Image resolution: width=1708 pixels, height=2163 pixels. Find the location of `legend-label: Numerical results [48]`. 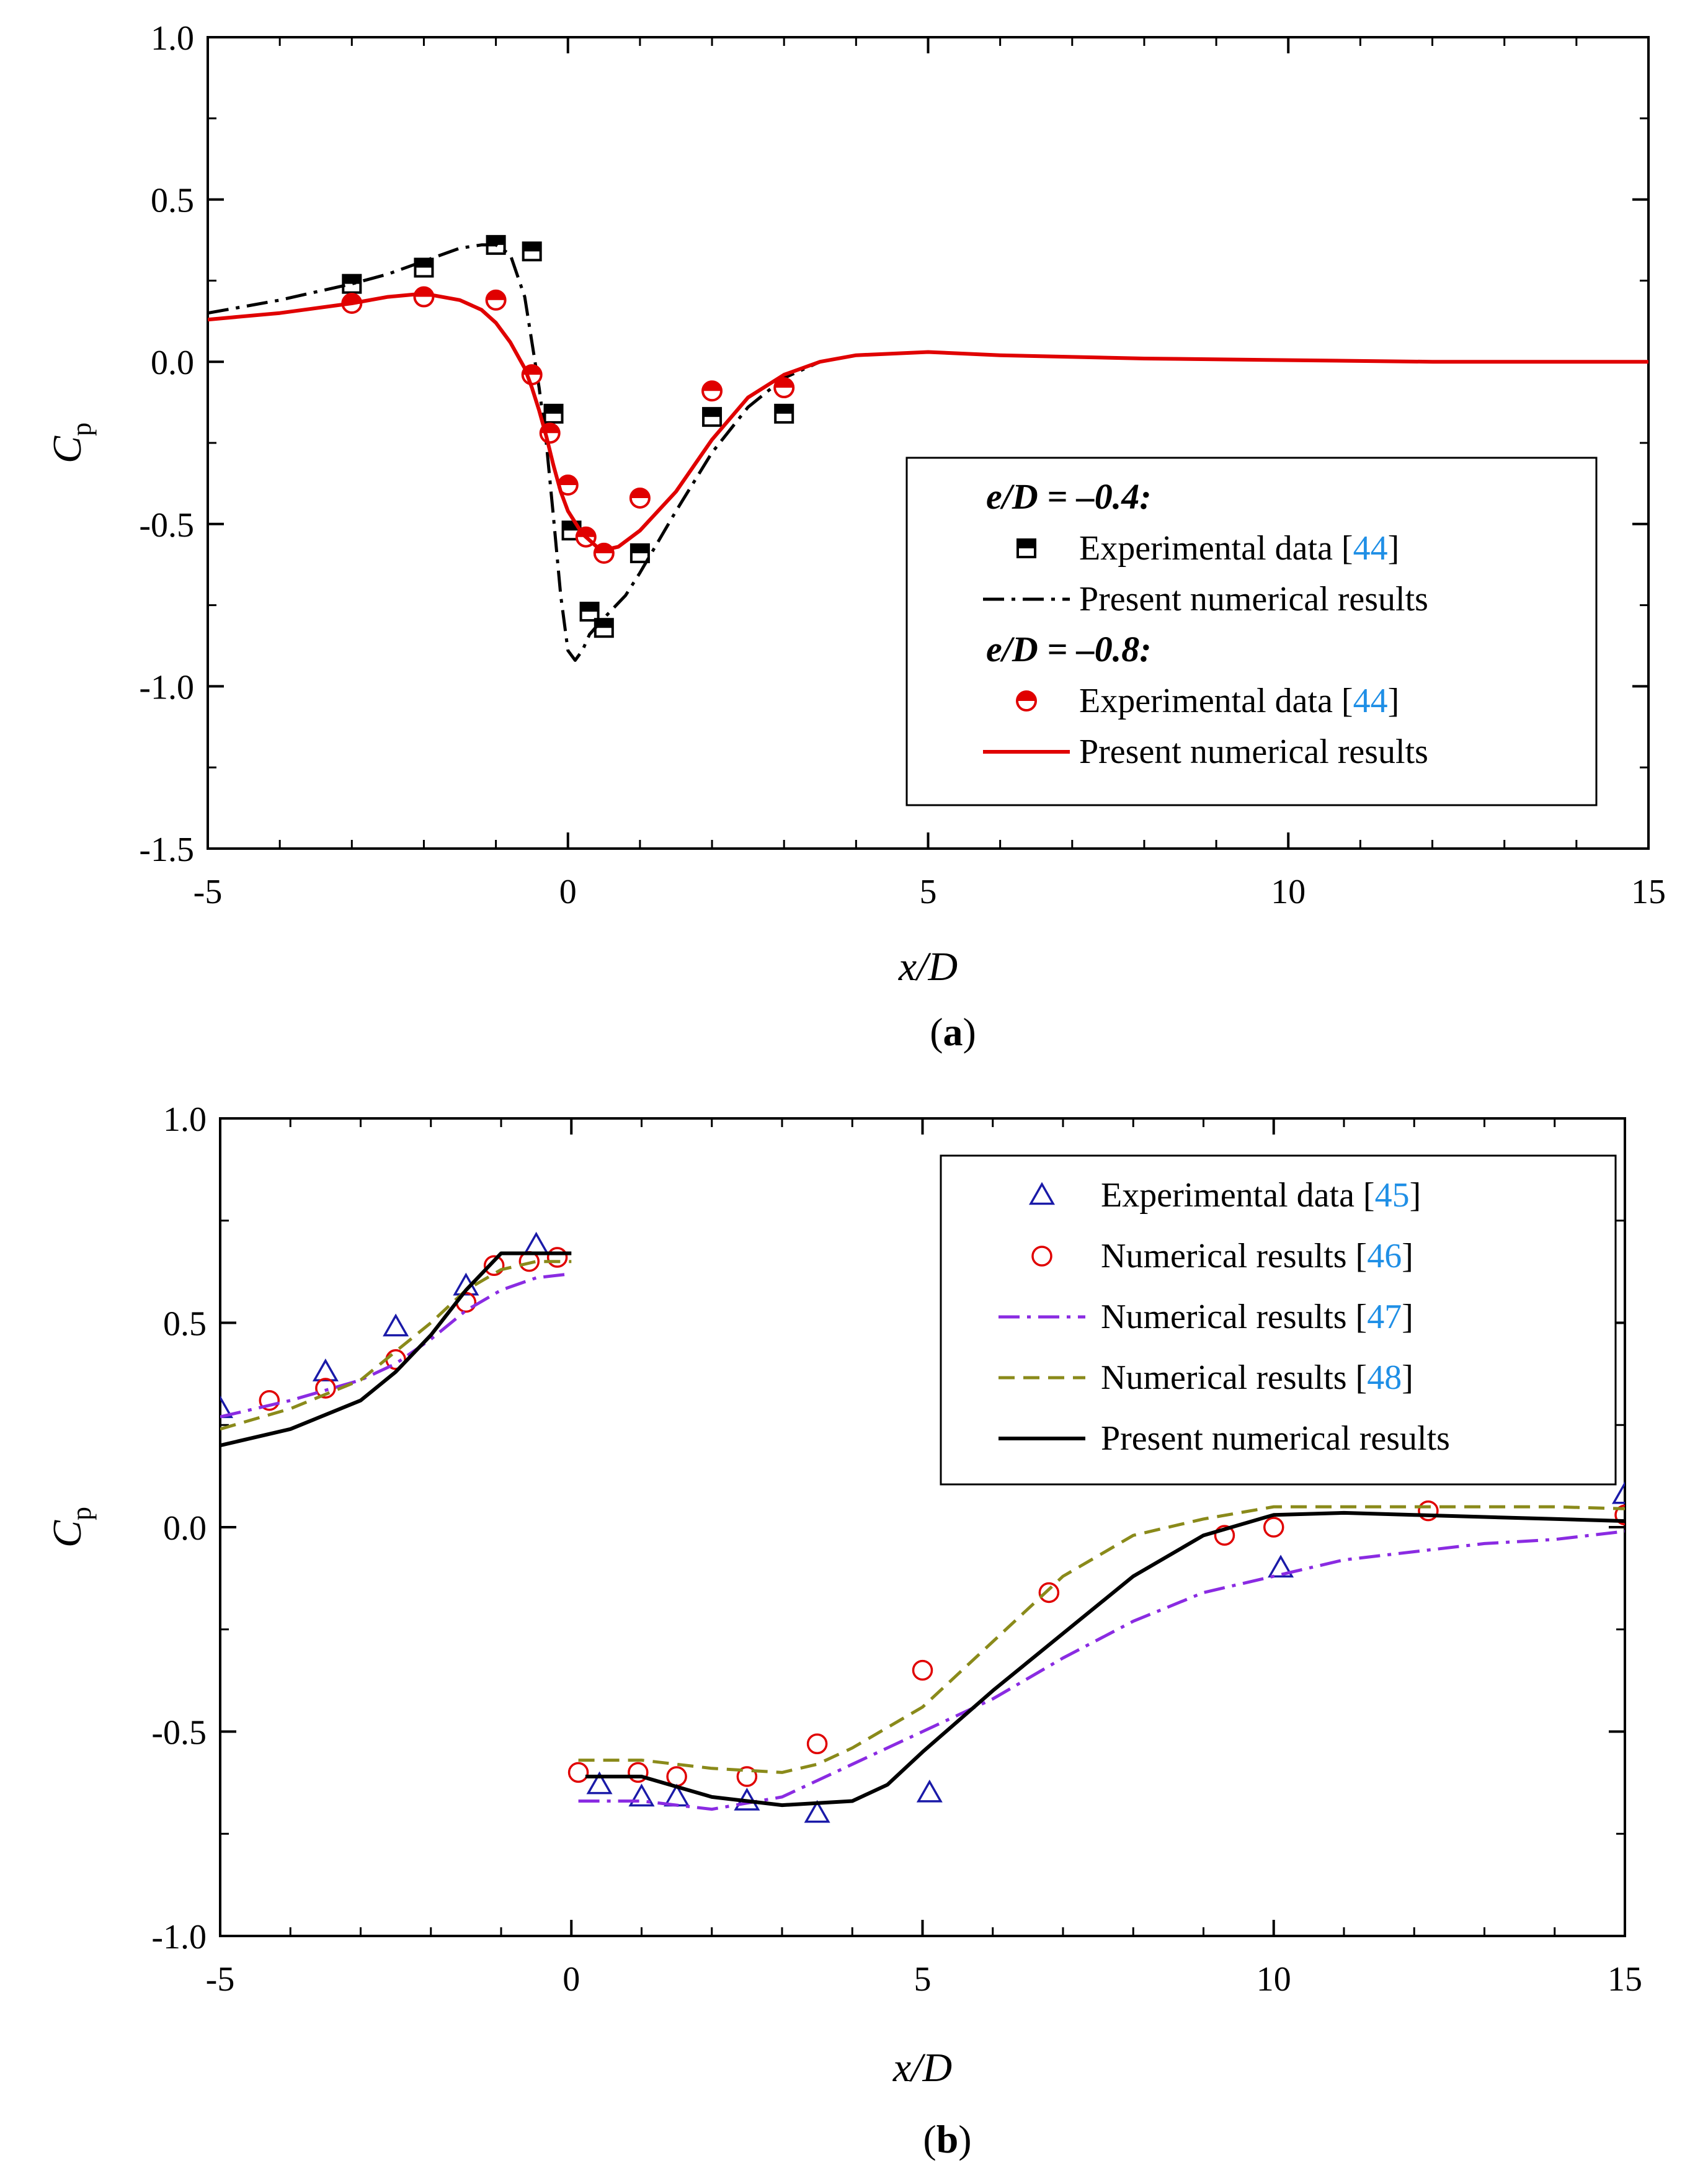

legend-label: Numerical results [48] is located at coordinates (1257, 1378).